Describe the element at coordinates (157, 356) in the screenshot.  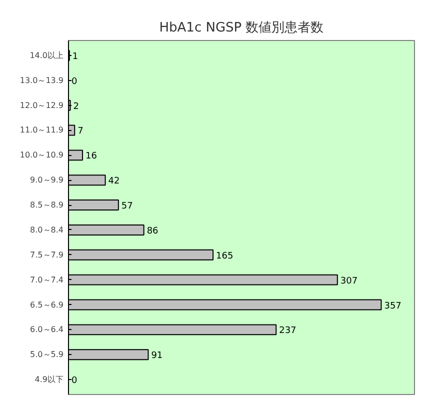
I see `data-label: 91` at that location.